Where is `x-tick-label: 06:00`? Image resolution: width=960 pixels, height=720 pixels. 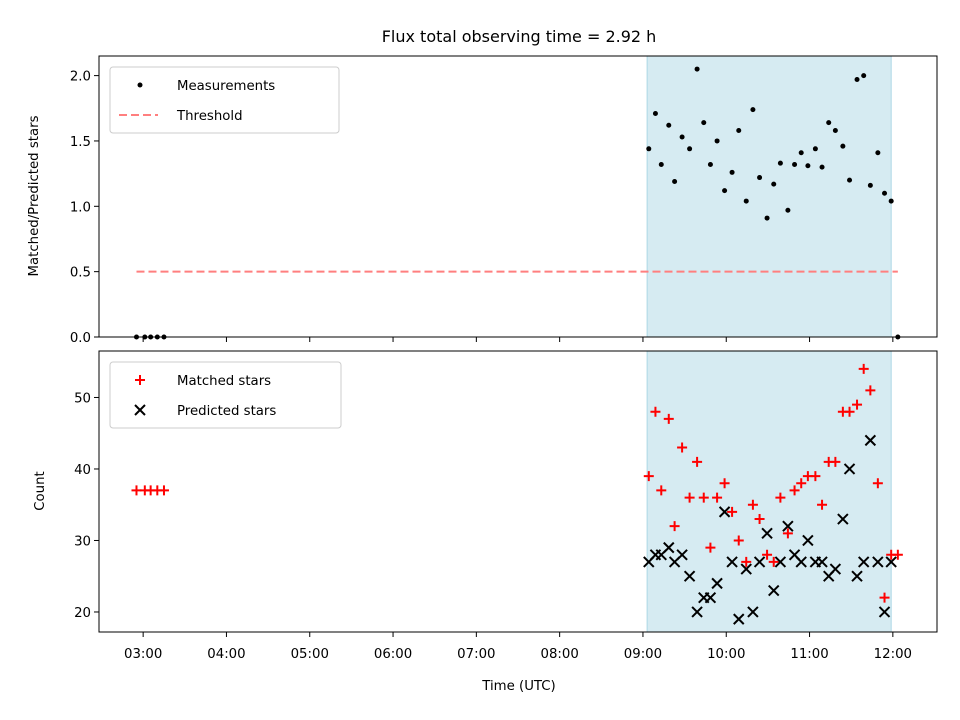 x-tick-label: 06:00 is located at coordinates (393, 654).